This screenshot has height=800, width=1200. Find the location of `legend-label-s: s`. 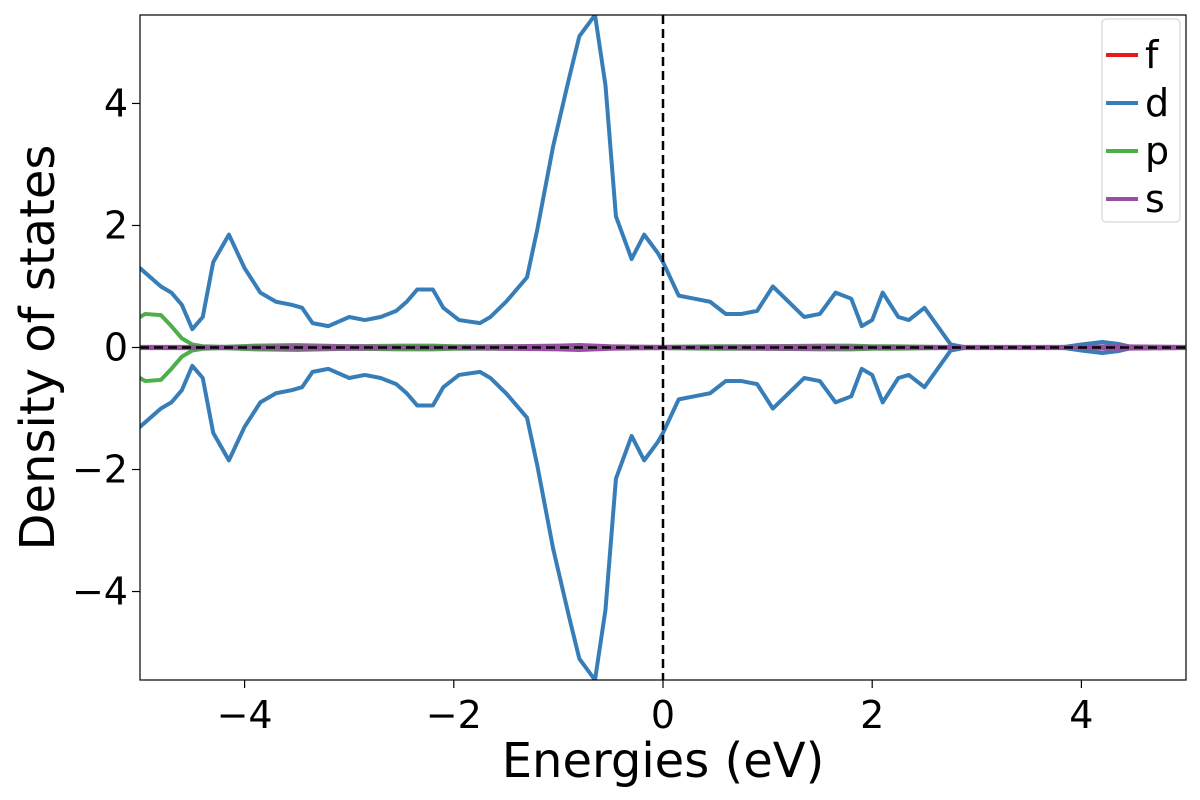

legend-label-s: s is located at coordinates (1155, 199).